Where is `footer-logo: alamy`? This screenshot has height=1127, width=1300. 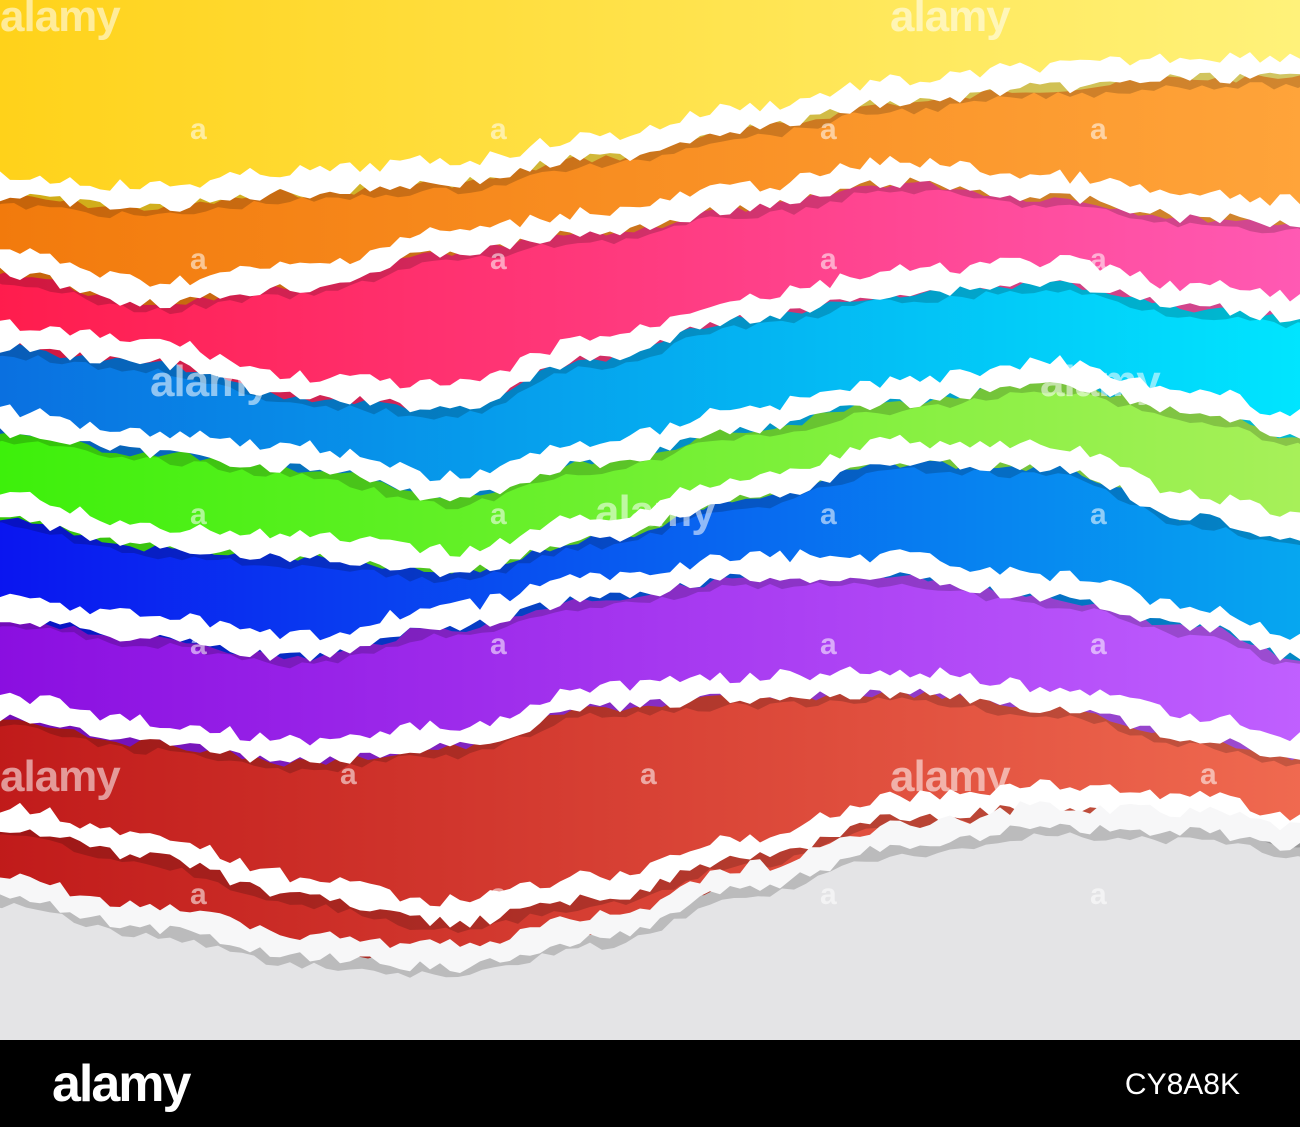 footer-logo: alamy is located at coordinates (121, 1084).